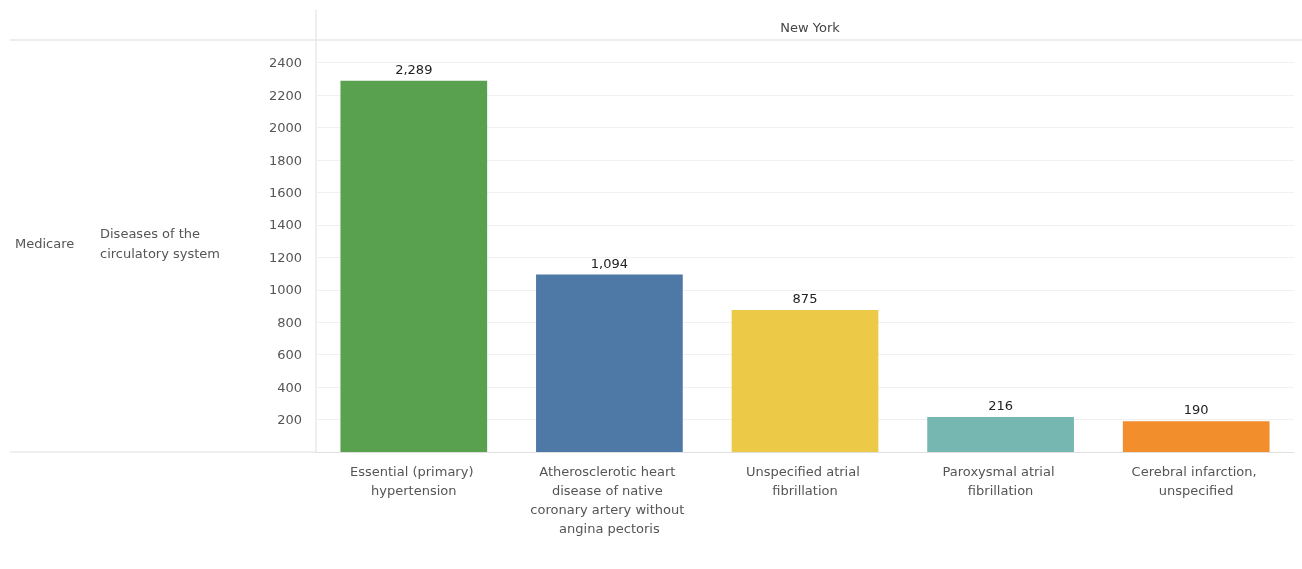  I want to click on x-tick-label: Essential (primary) hypertension, so click(414, 481).